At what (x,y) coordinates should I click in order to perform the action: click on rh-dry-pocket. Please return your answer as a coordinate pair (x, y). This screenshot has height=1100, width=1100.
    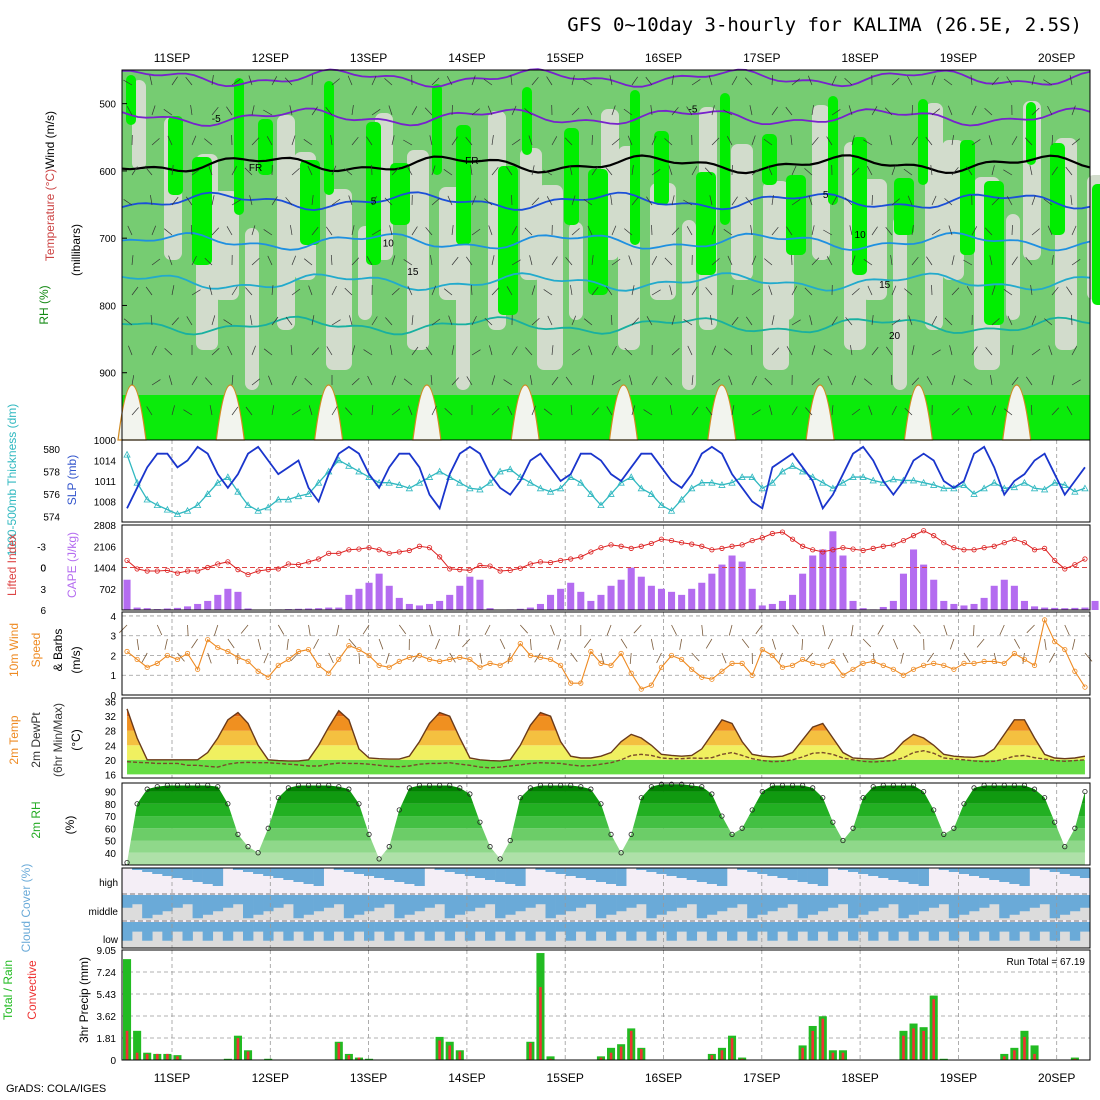
    Looking at the image, I should click on (663, 241).